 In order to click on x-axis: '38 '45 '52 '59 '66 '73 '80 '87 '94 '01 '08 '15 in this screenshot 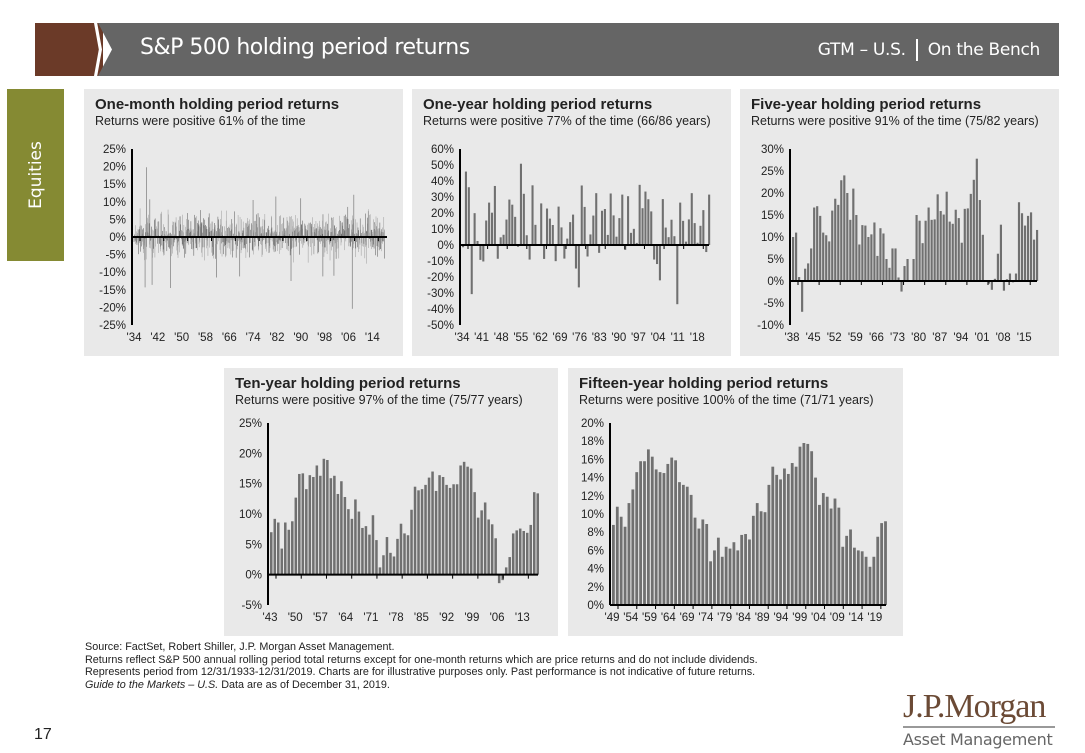, I will do `click(908, 312)`.